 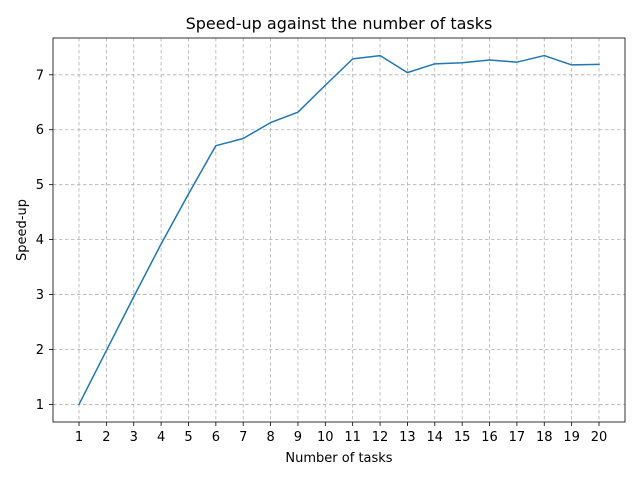 What do you see at coordinates (380, 437) in the screenshot?
I see `x-tick-label: 12` at bounding box center [380, 437].